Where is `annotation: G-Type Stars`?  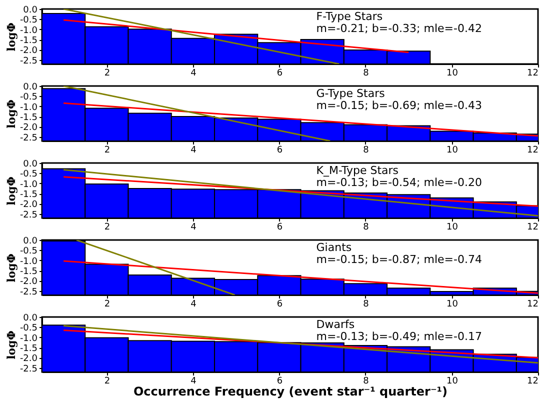
annotation: G-Type Stars is located at coordinates (351, 93).